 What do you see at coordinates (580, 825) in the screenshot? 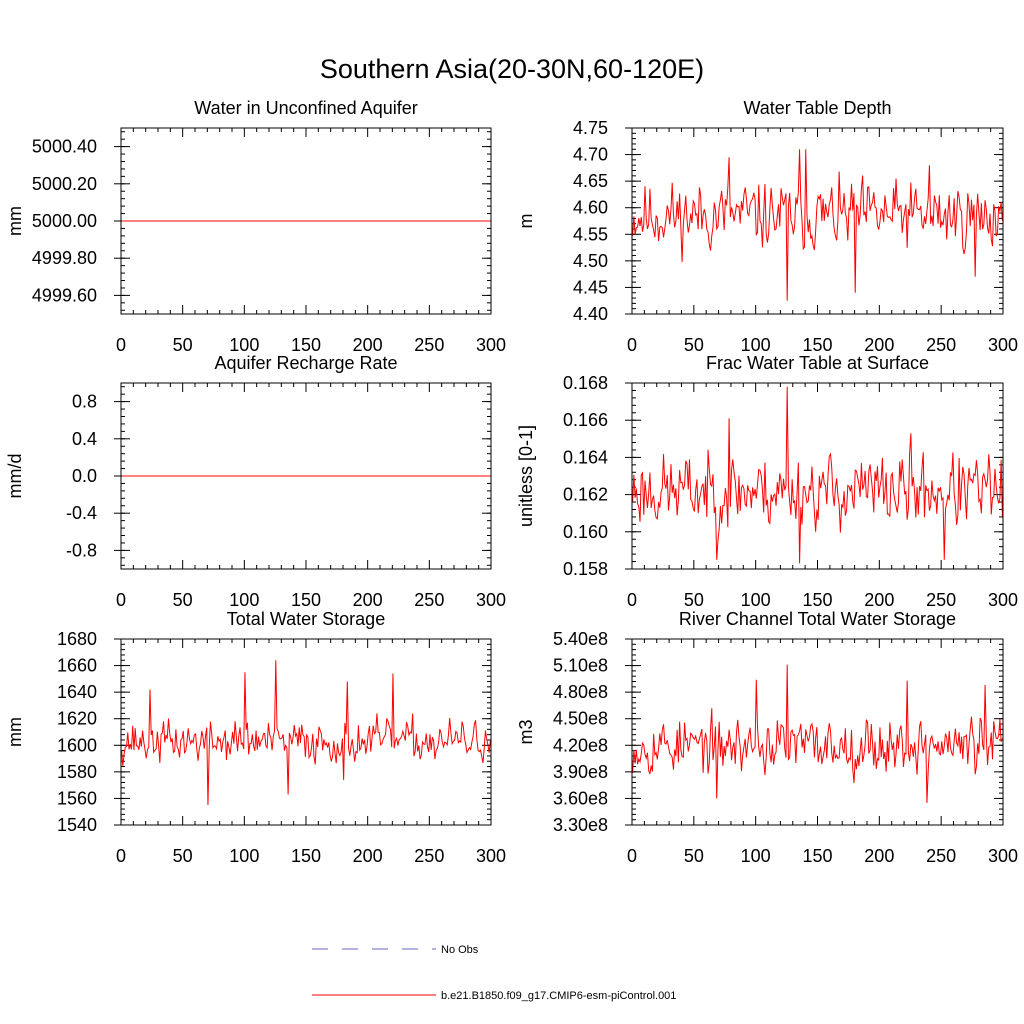
I see `y-tick-label: 3.30e8` at bounding box center [580, 825].